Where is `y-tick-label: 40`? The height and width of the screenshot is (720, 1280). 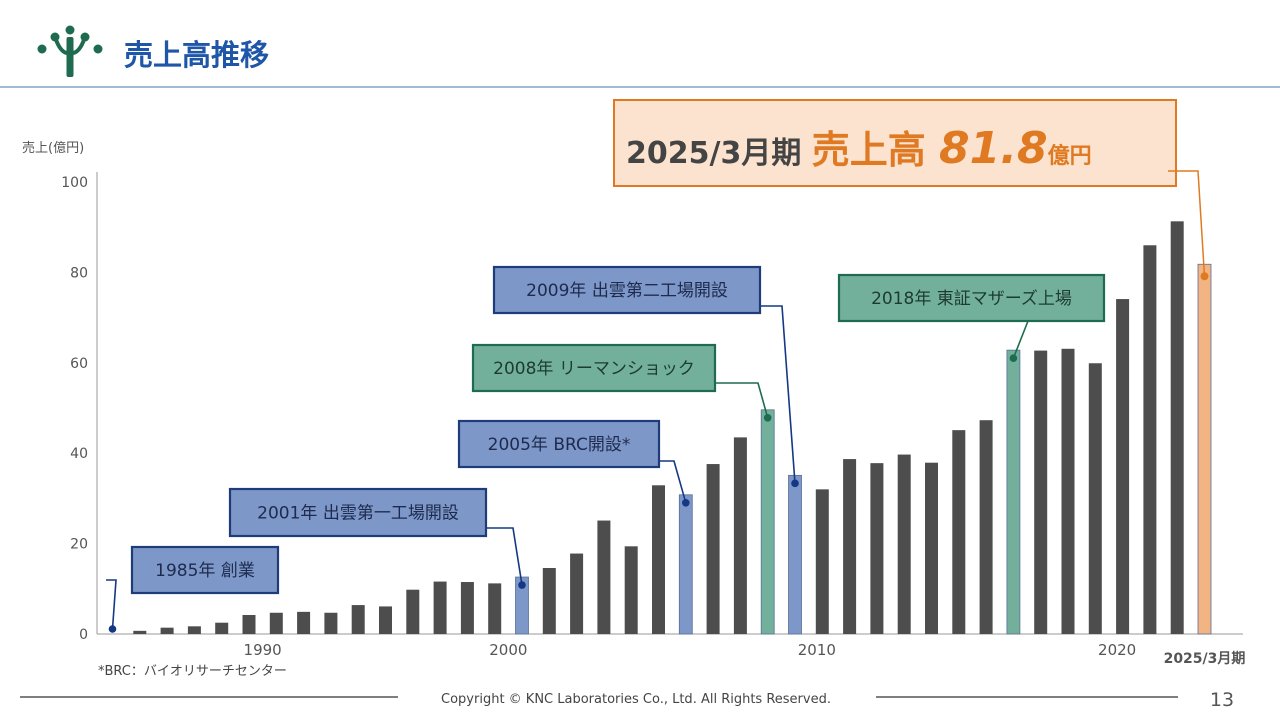 y-tick-label: 40 is located at coordinates (79, 454).